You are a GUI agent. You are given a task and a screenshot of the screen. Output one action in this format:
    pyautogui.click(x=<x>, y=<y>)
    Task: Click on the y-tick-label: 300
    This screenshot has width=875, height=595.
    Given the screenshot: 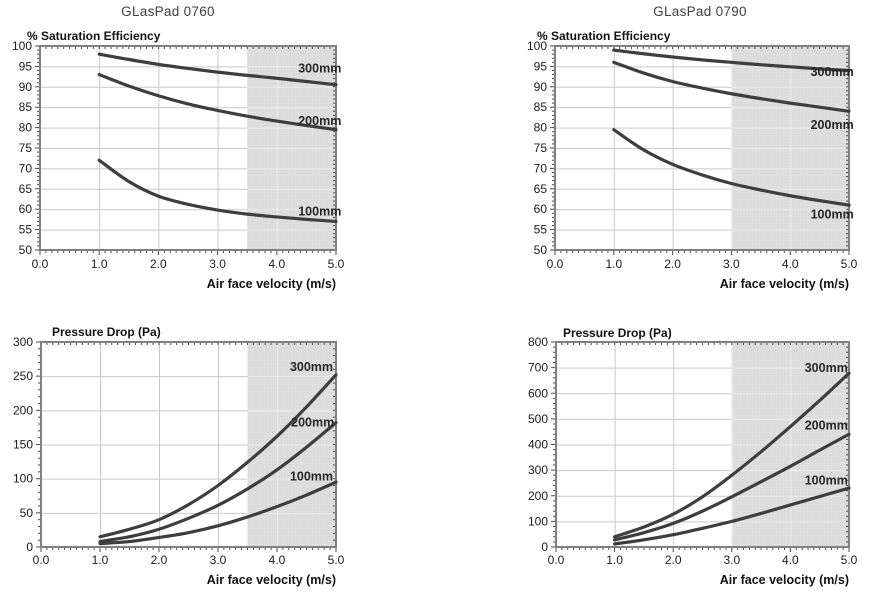 What is the action you would take?
    pyautogui.click(x=23, y=342)
    